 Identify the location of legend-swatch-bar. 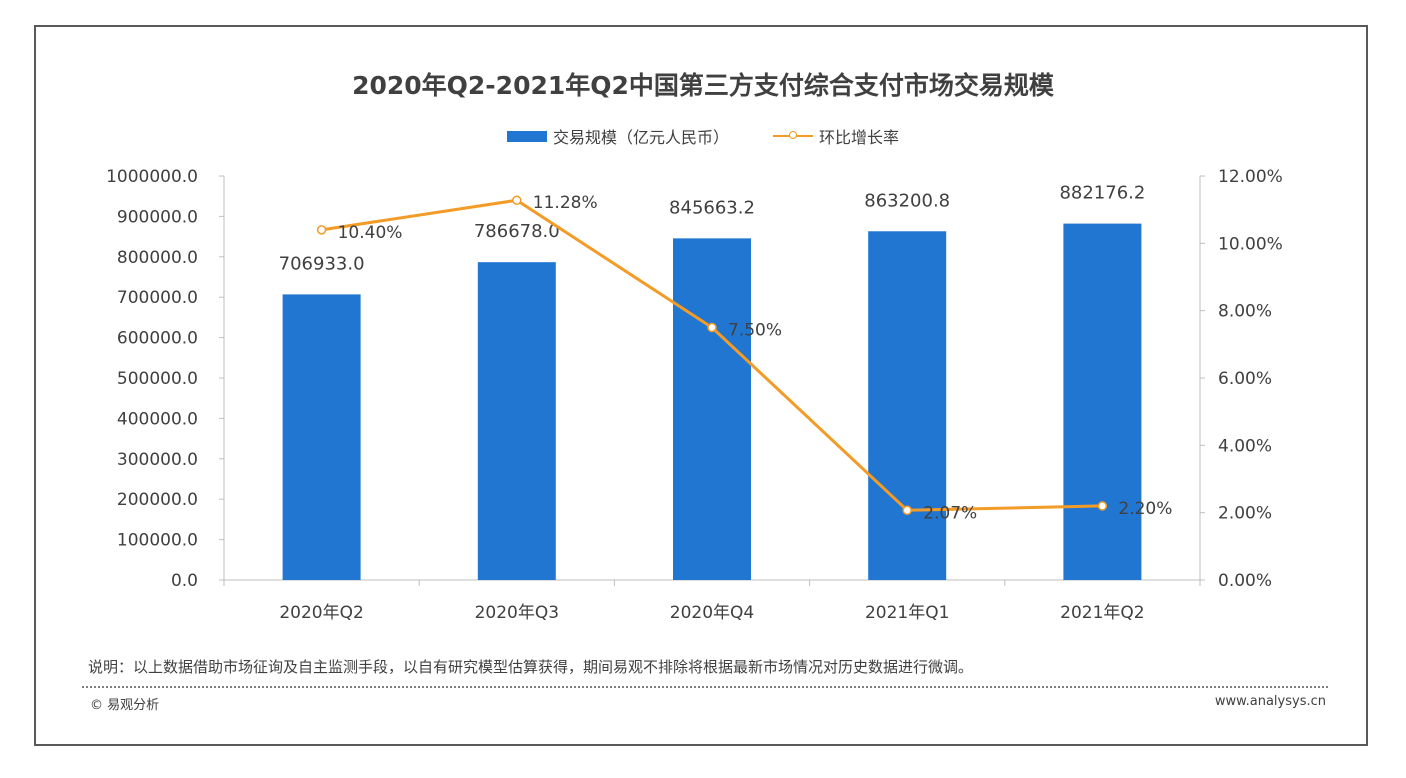
(526, 136).